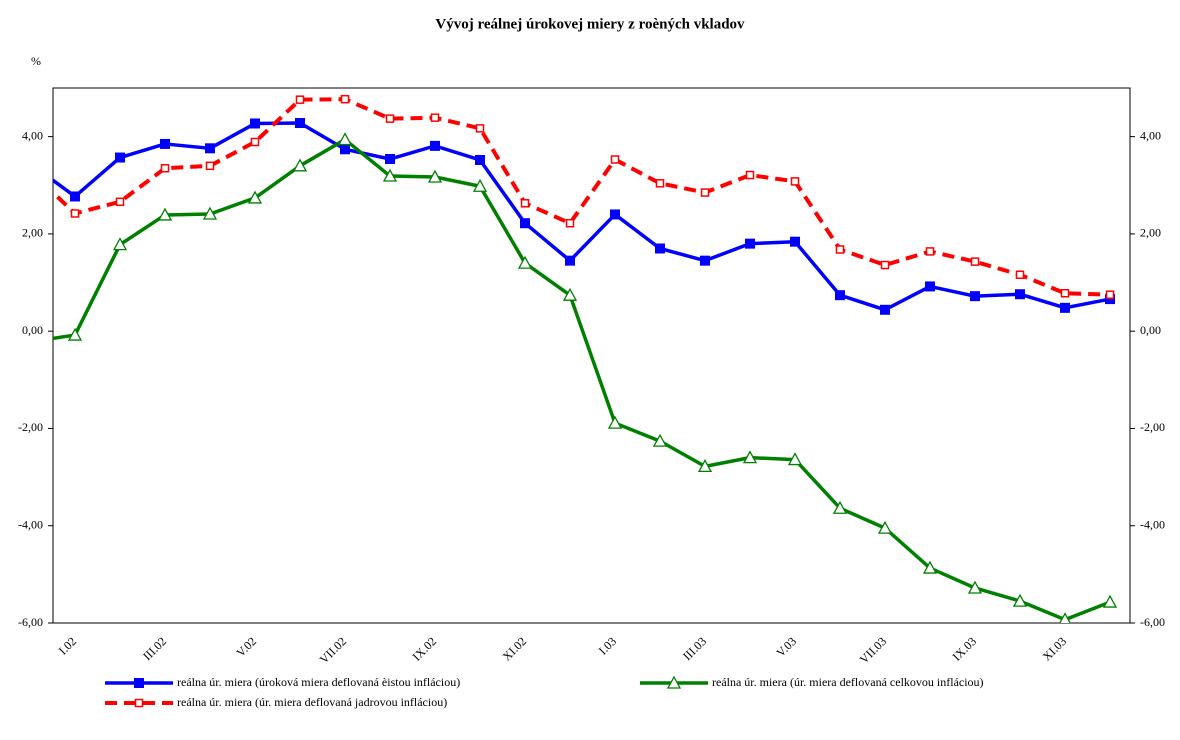 The height and width of the screenshot is (740, 1180). I want to click on x-tick-label: III.03, so click(694, 648).